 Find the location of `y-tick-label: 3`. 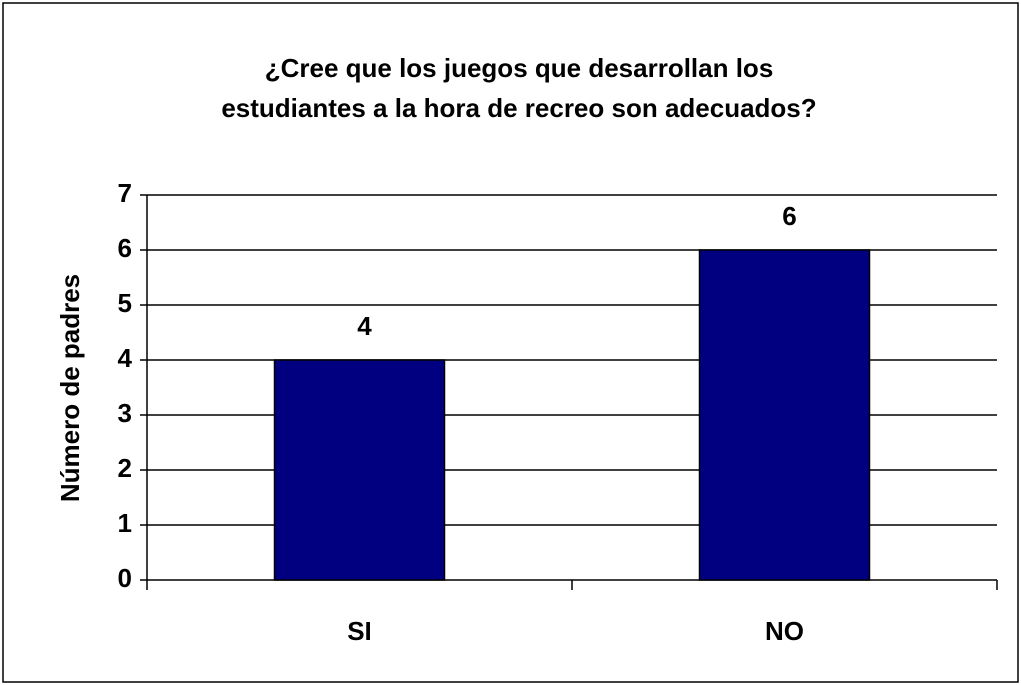

y-tick-label: 3 is located at coordinates (125, 413).